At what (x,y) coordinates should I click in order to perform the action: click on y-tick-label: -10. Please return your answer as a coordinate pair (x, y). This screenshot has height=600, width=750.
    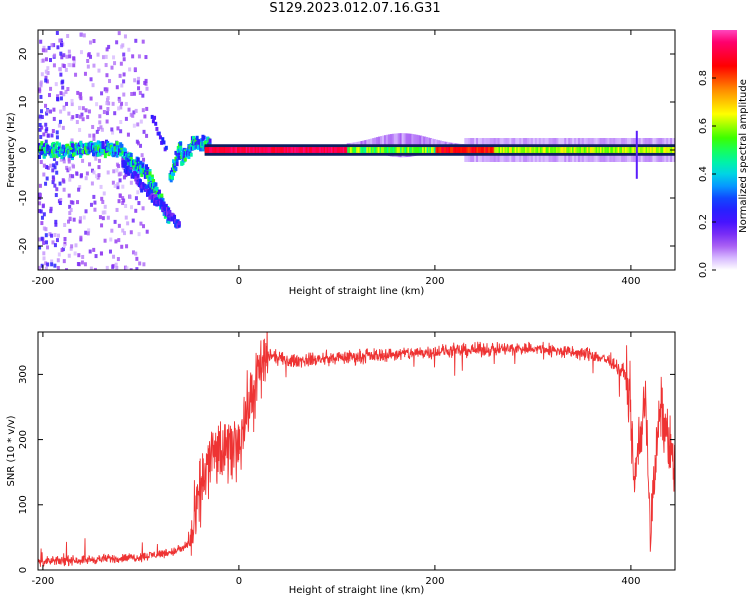
    Looking at the image, I should click on (23, 198).